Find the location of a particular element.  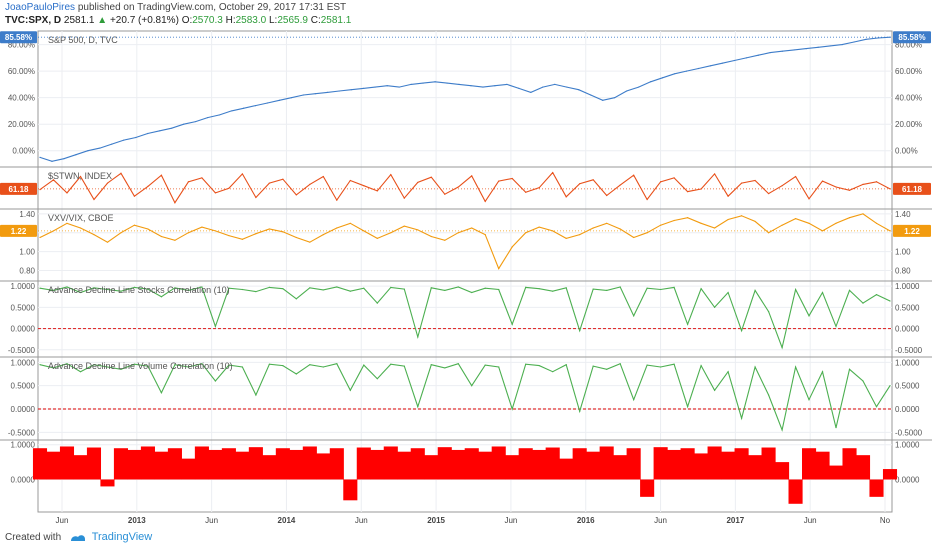

y-tick-label-right: 0.5000 is located at coordinates (907, 386).